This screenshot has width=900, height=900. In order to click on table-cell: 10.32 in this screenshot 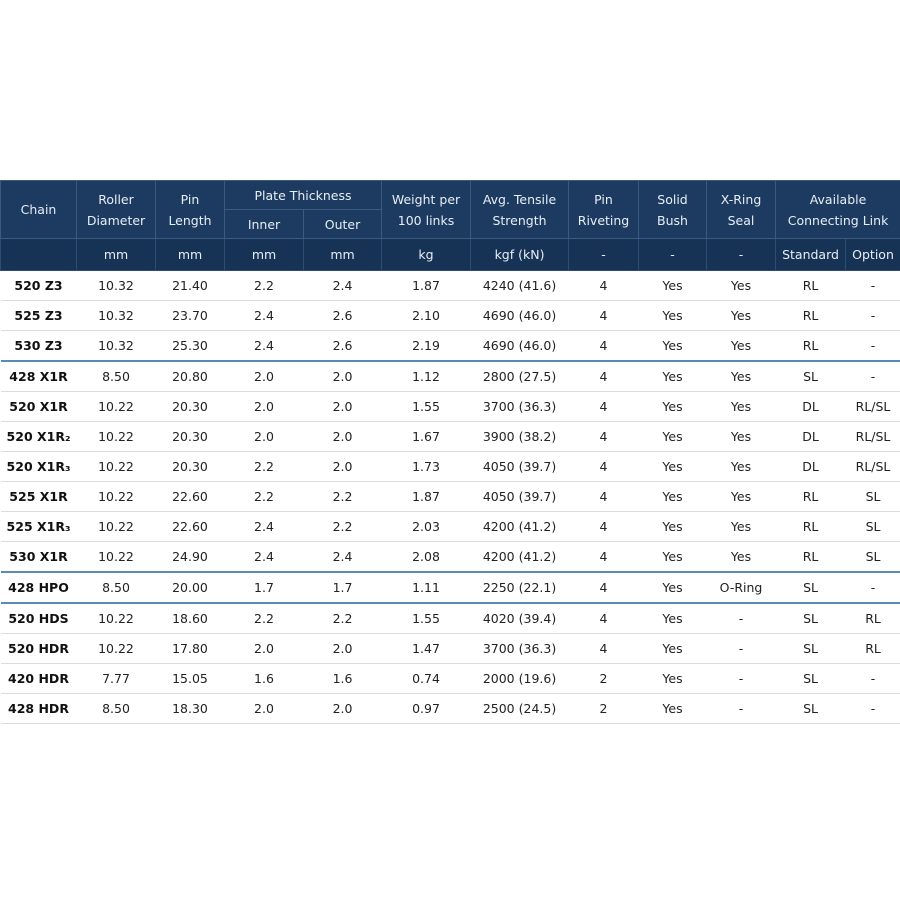, I will do `click(116, 346)`.